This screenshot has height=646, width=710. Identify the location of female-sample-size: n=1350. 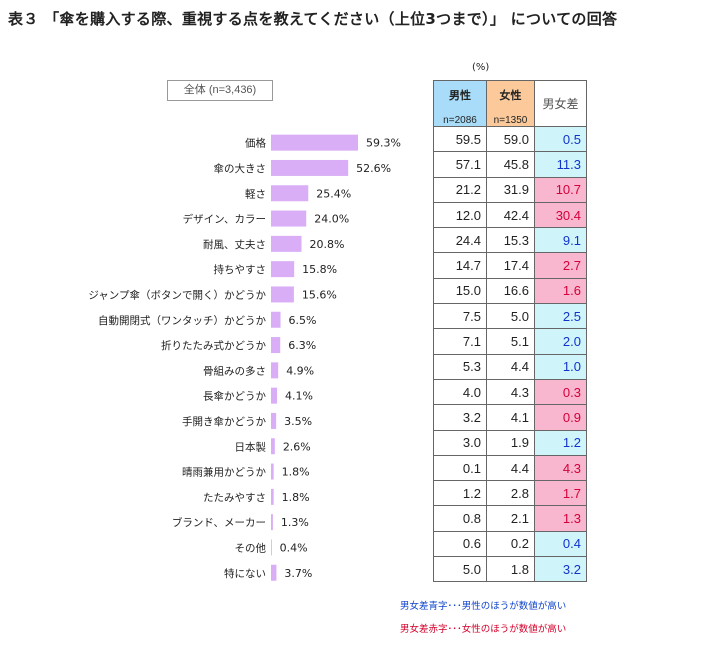
(510, 120).